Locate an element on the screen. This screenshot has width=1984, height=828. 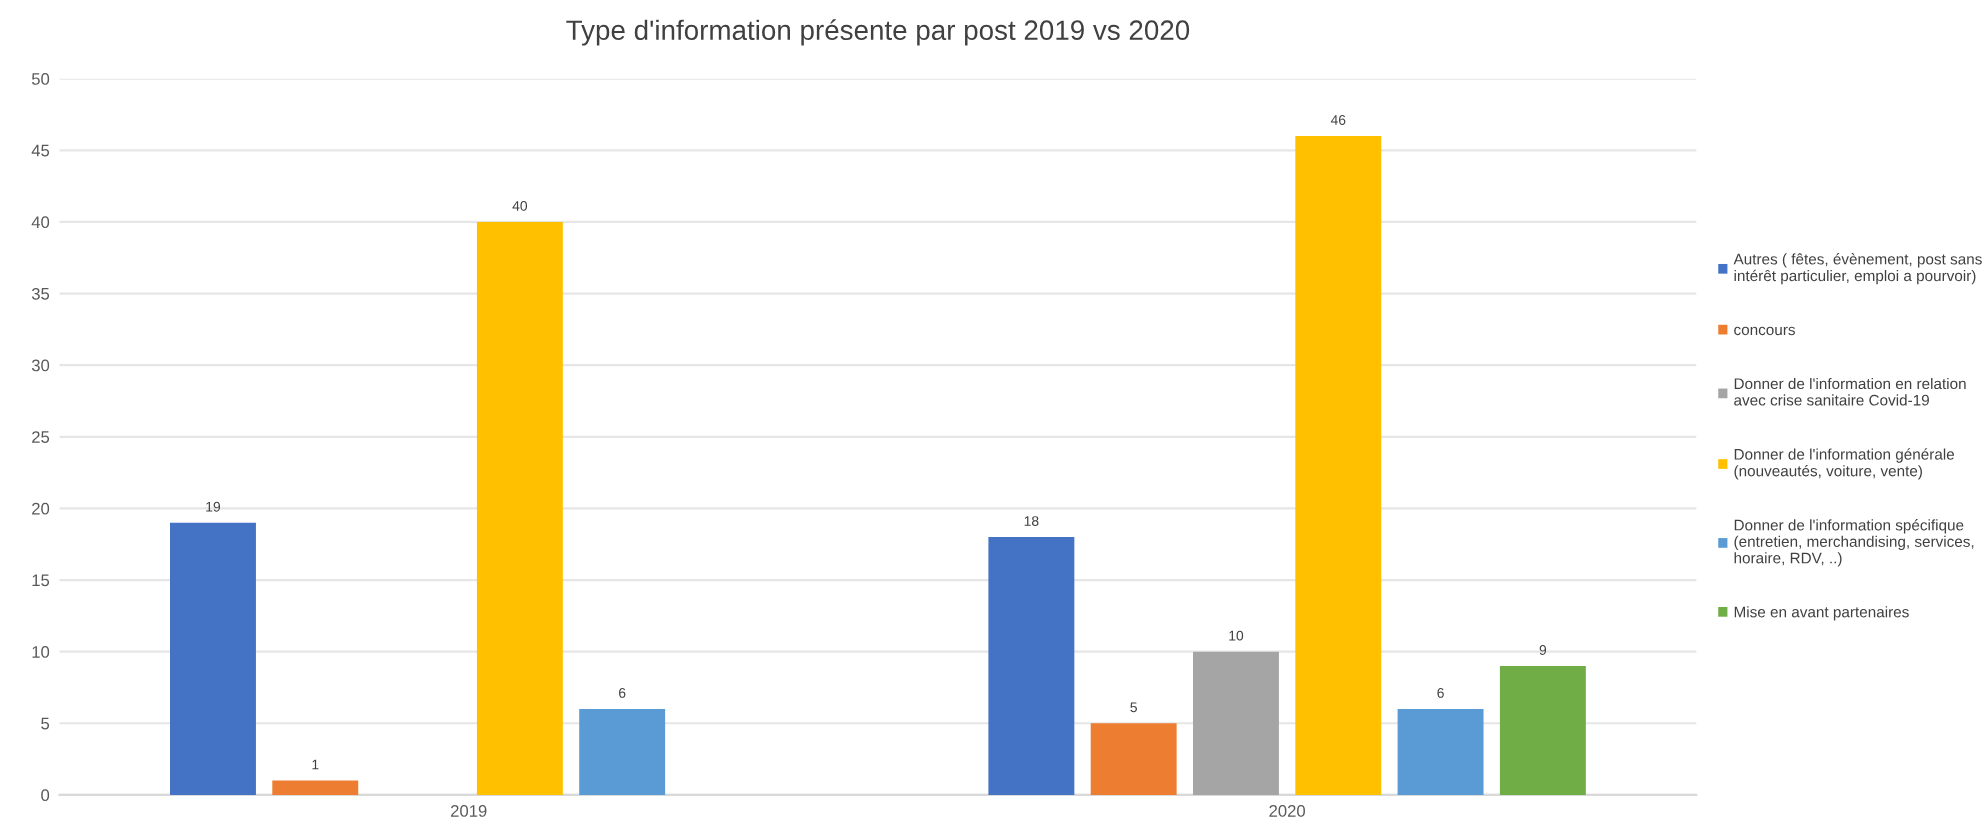
x-tick-label: 2019 is located at coordinates (469, 811).